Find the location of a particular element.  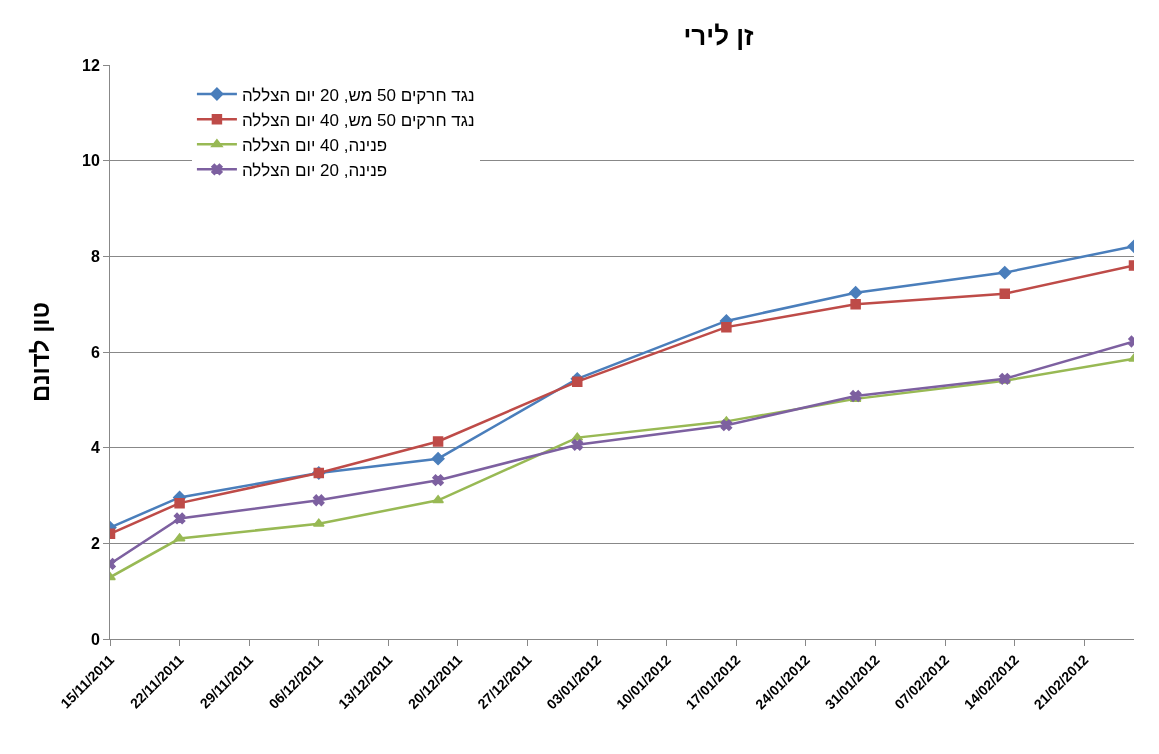

y-tick-label: 0 is located at coordinates (95, 639).